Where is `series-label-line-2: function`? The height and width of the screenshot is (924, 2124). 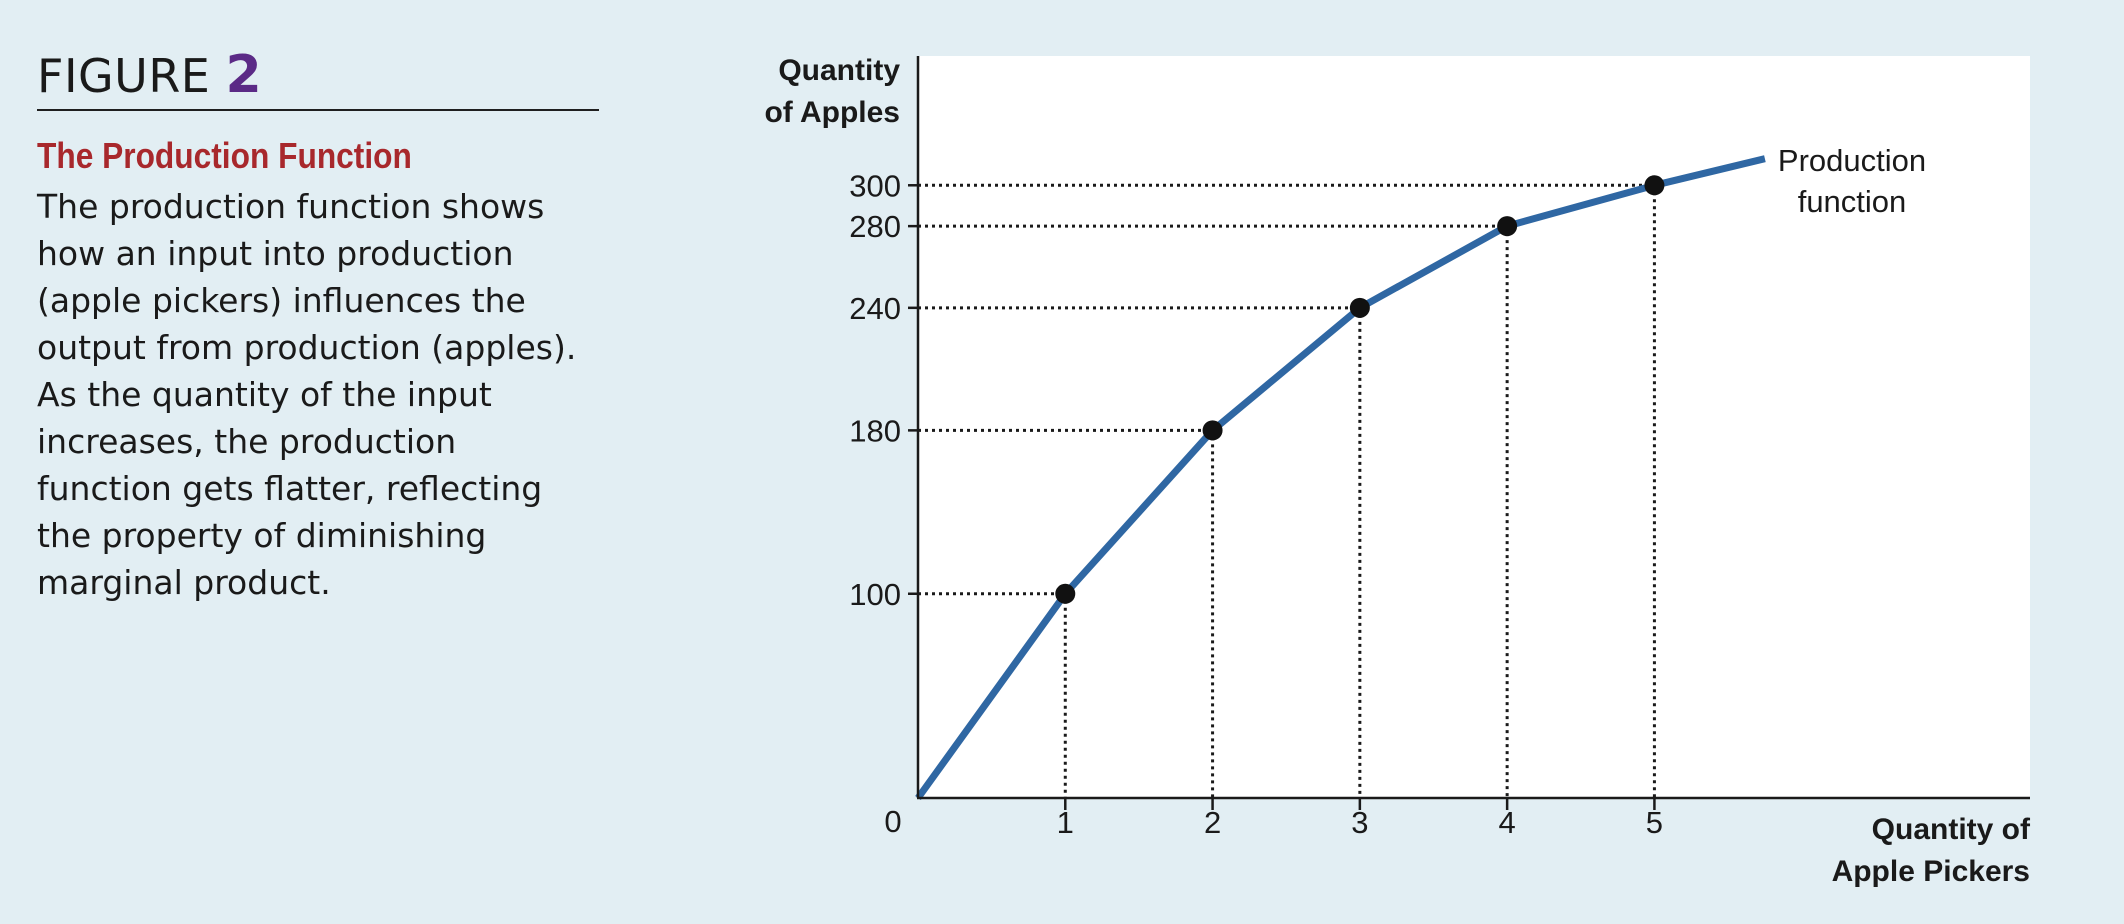
series-label-line-2: function is located at coordinates (1852, 201).